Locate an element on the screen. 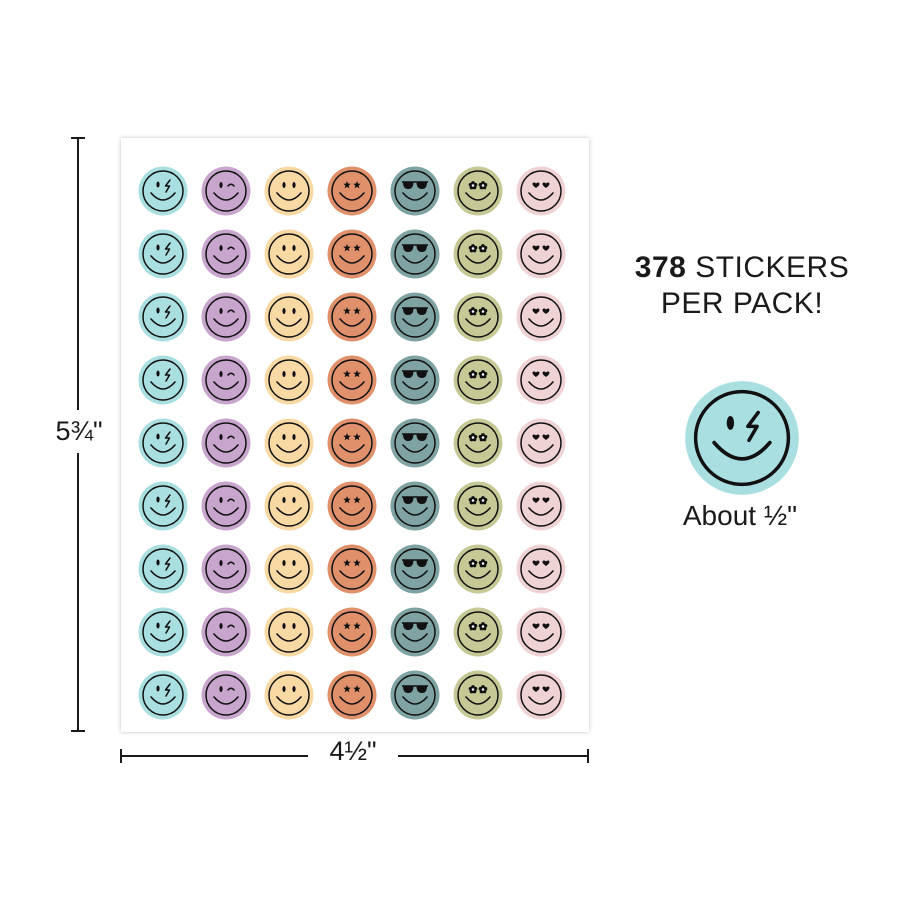 The width and height of the screenshot is (900, 900). width-dimension-left-cap is located at coordinates (121, 756).